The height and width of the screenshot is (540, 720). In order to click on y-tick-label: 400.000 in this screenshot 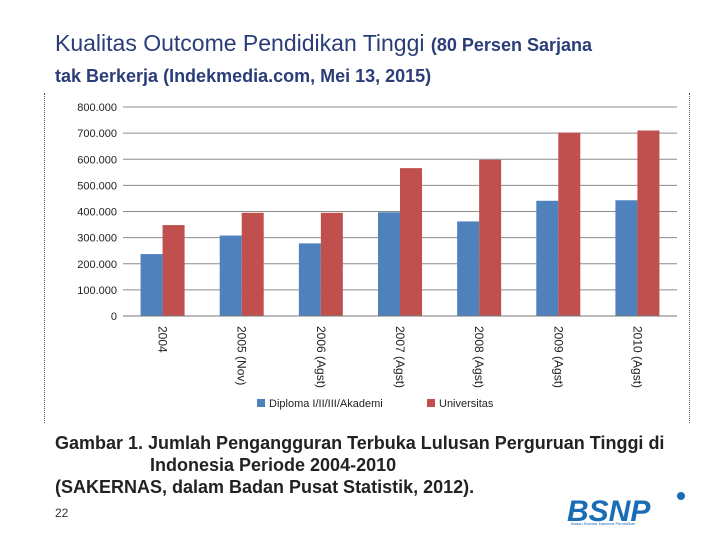, I will do `click(97, 213)`.